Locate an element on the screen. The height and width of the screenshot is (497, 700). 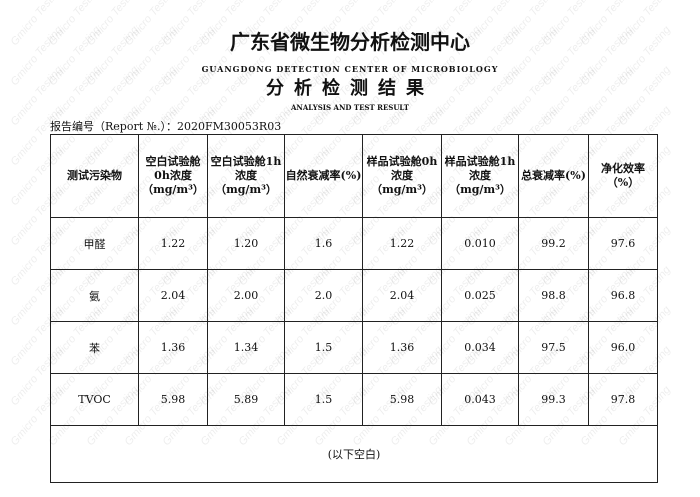
table-cell: 1.34 is located at coordinates (246, 347).